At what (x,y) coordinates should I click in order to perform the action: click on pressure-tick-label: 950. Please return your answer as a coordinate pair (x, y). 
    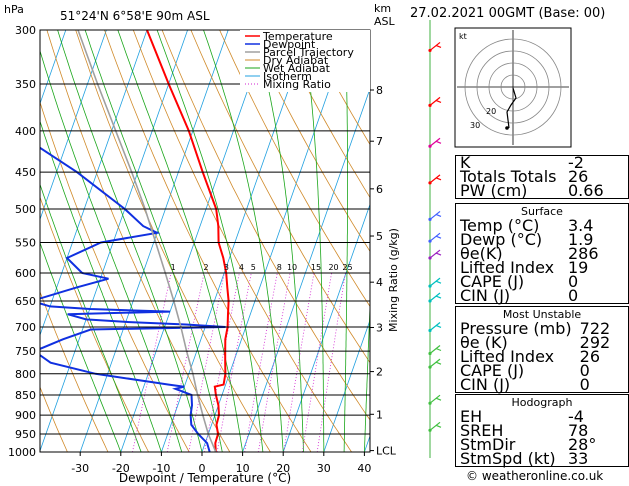
    Looking at the image, I should click on (25, 434).